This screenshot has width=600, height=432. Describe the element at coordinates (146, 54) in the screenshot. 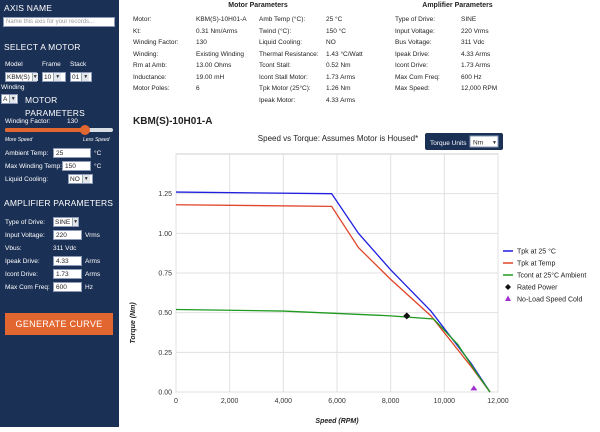

I see `param-label: Winding:` at that location.